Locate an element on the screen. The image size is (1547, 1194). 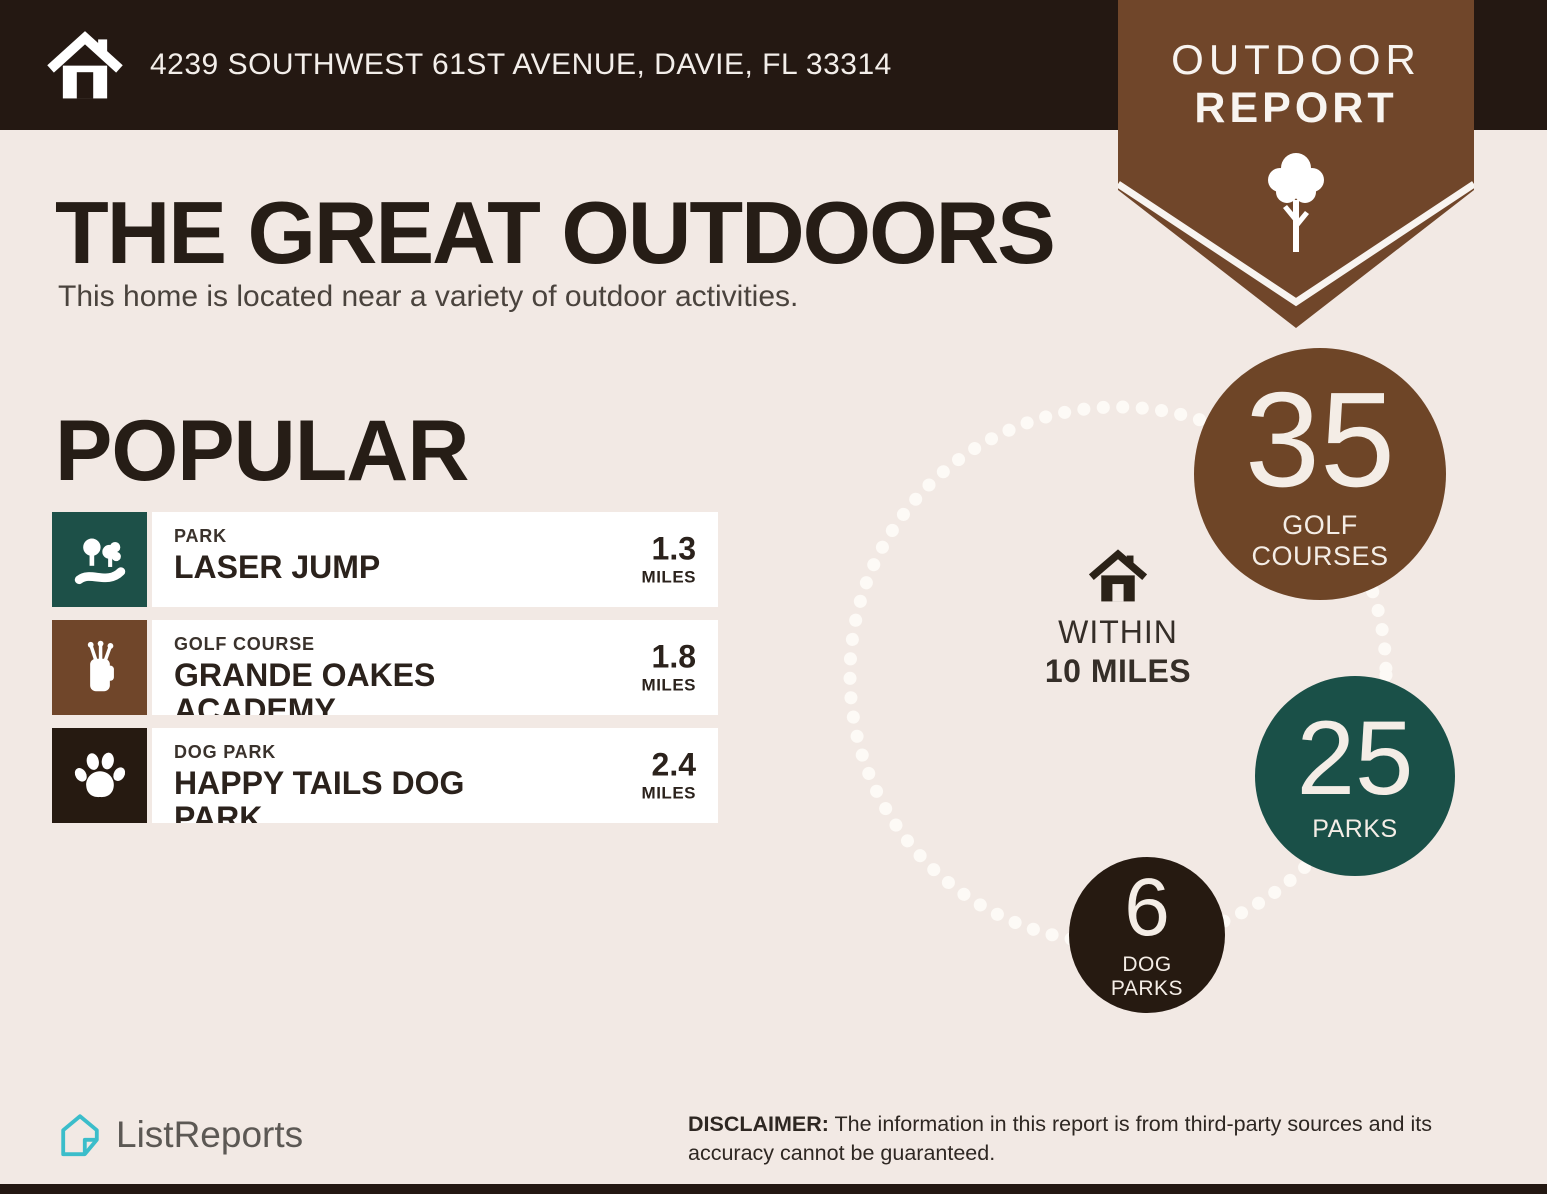
listreports-logo: ListReports is located at coordinates (179, 1135).